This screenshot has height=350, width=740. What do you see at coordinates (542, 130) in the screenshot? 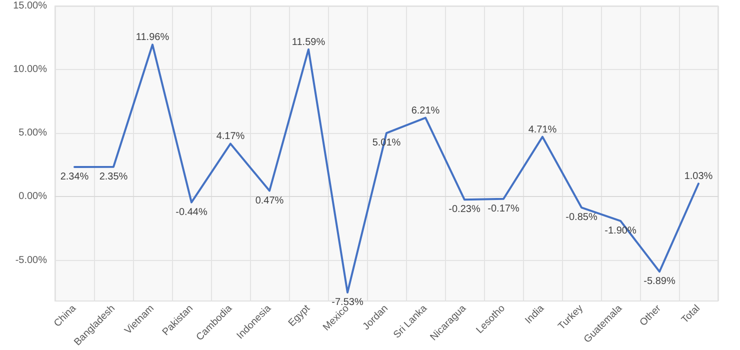
I see `data-label: 4.71%` at bounding box center [542, 130].